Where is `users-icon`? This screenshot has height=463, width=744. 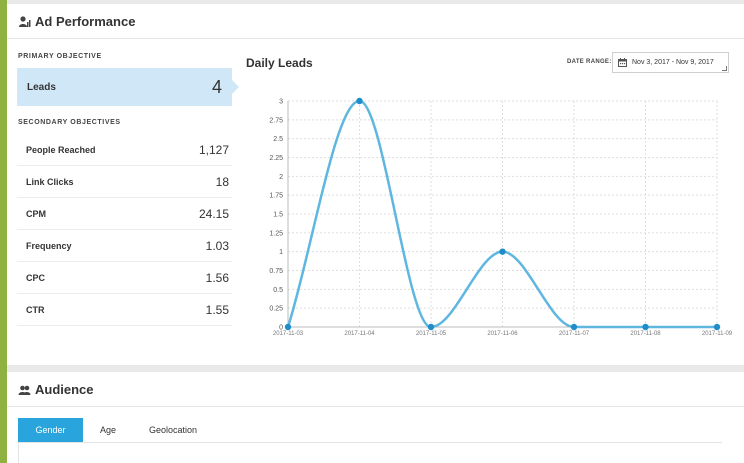 users-icon is located at coordinates (24, 389).